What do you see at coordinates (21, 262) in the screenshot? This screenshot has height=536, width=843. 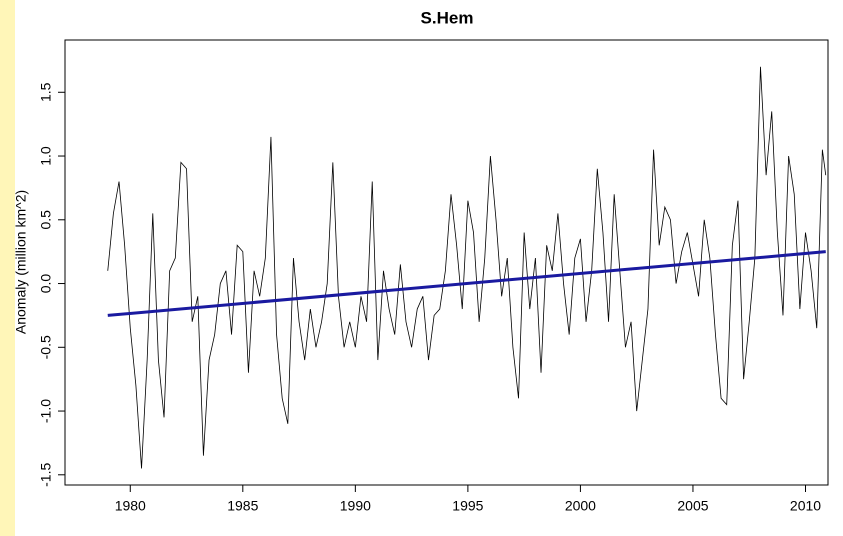 I see `y-axis-label: Anomaly (million km^2)` at bounding box center [21, 262].